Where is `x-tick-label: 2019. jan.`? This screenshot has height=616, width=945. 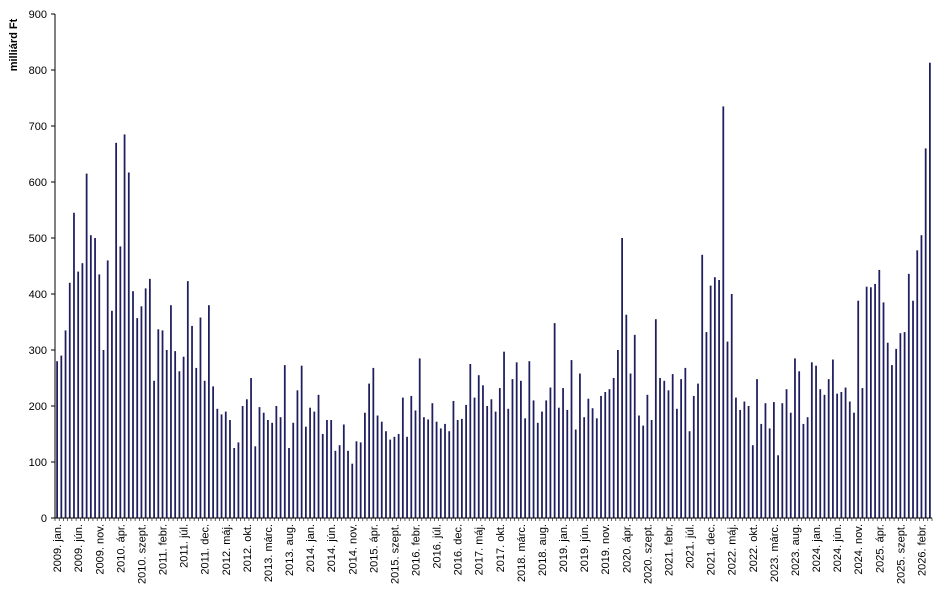 x-tick-label: 2019. jan. is located at coordinates (564, 548).